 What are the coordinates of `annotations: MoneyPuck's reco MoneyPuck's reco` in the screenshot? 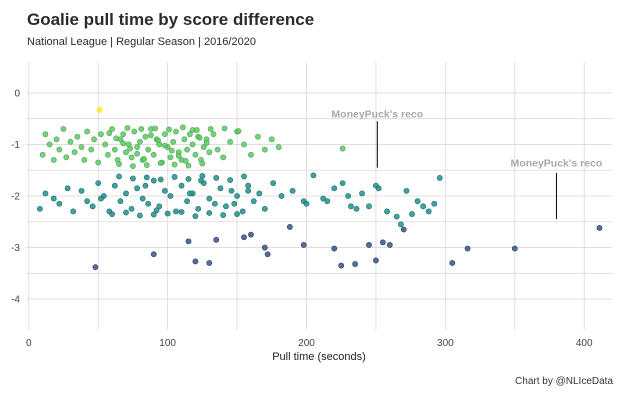 It's located at (466, 164).